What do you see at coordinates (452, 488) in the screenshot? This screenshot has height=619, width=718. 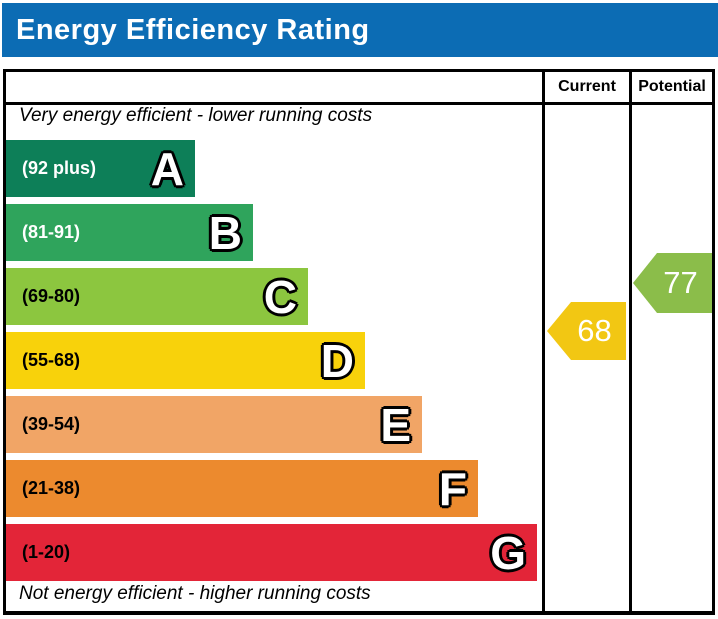 I see `band-letter: F` at bounding box center [452, 488].